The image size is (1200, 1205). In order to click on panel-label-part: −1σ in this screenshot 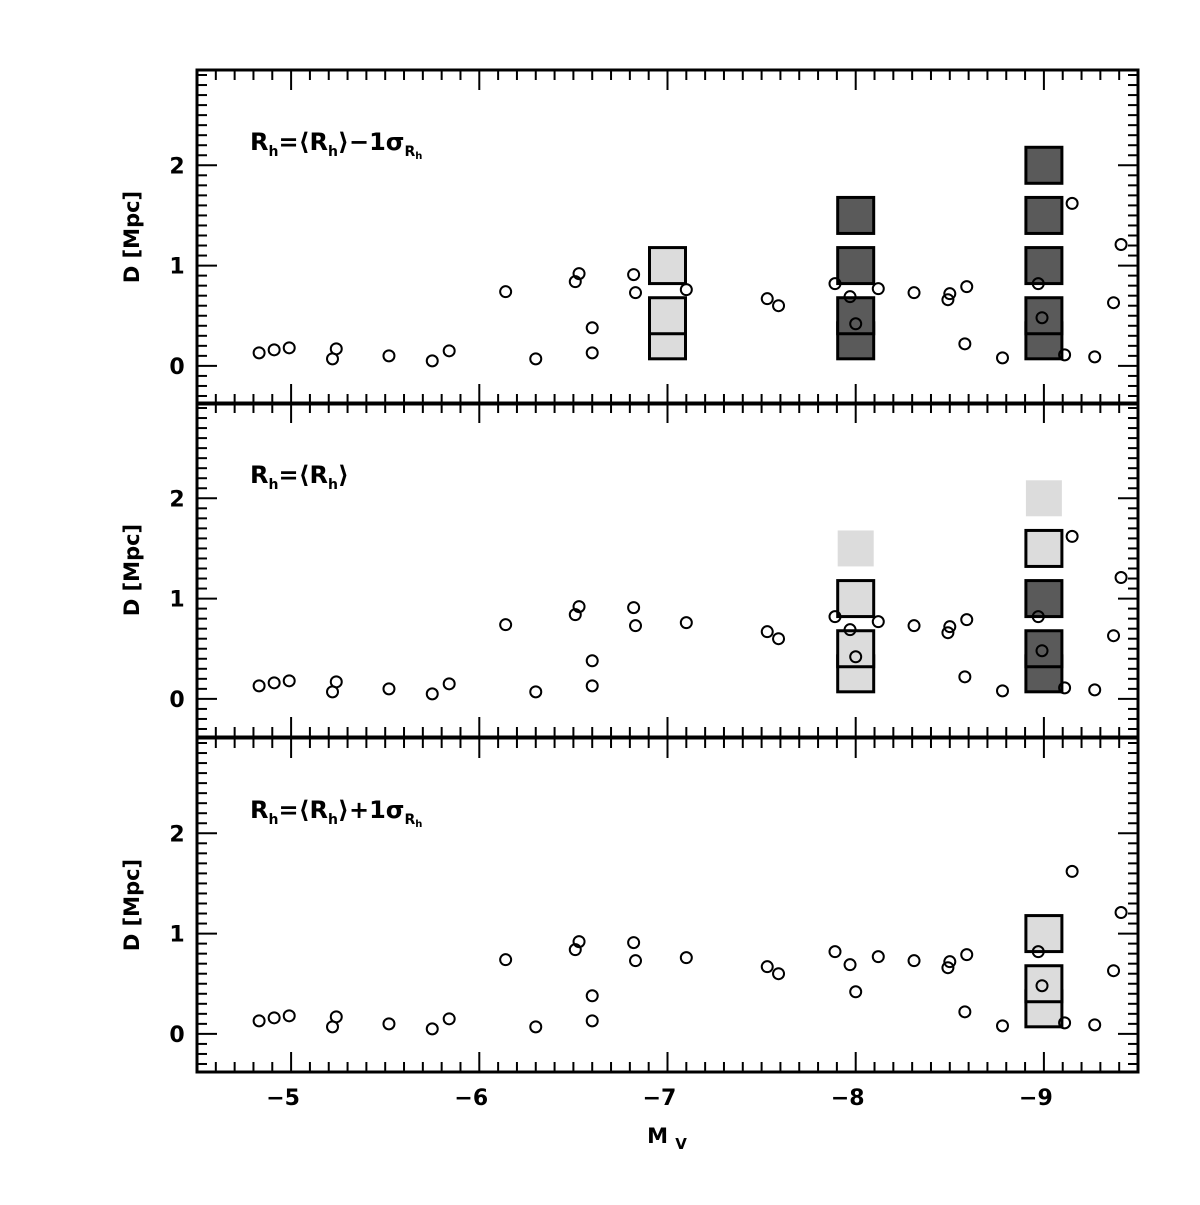, I will do `click(377, 142)`.